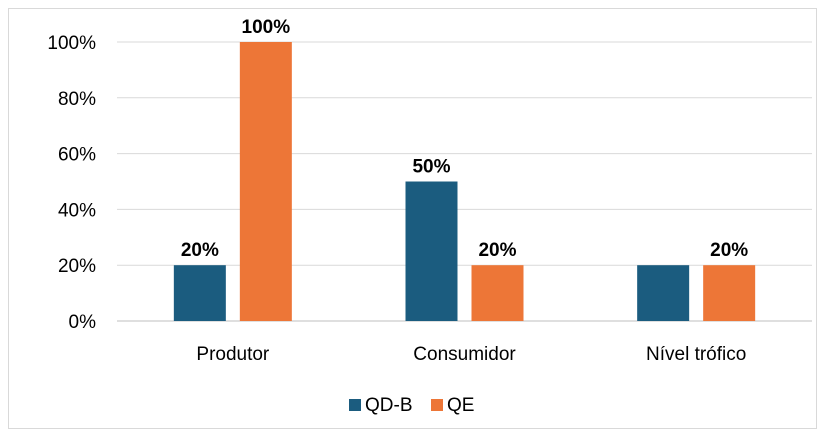 The height and width of the screenshot is (437, 825). What do you see at coordinates (431, 167) in the screenshot?
I see `data-label: 50%` at bounding box center [431, 167].